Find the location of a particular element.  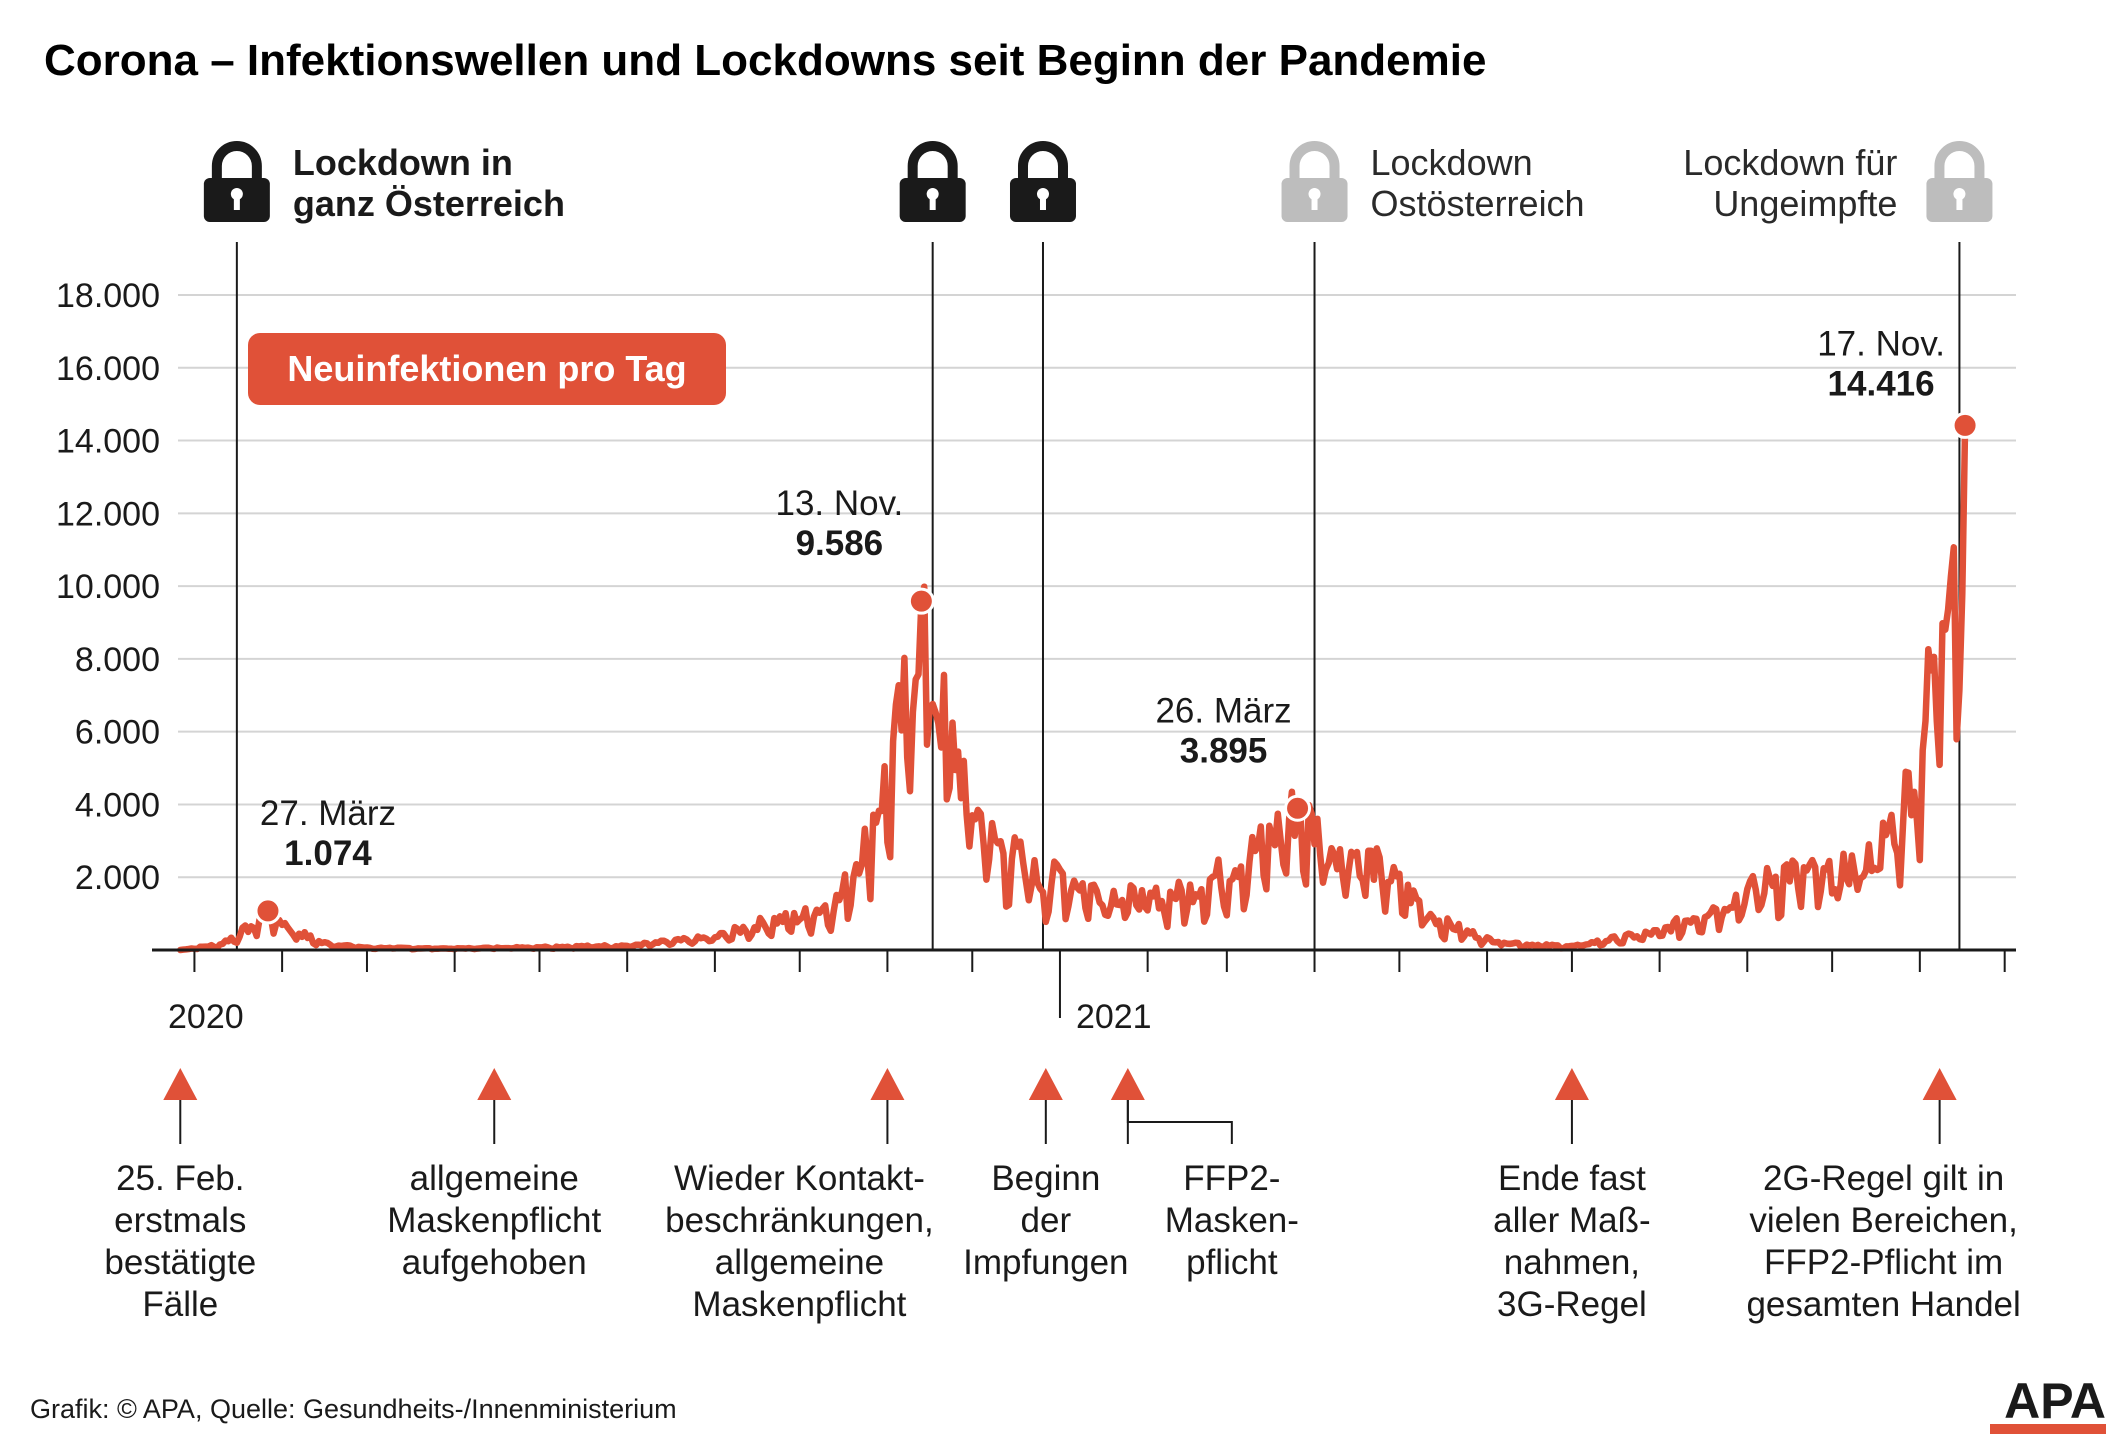

legend-badge-bg is located at coordinates (487, 369).